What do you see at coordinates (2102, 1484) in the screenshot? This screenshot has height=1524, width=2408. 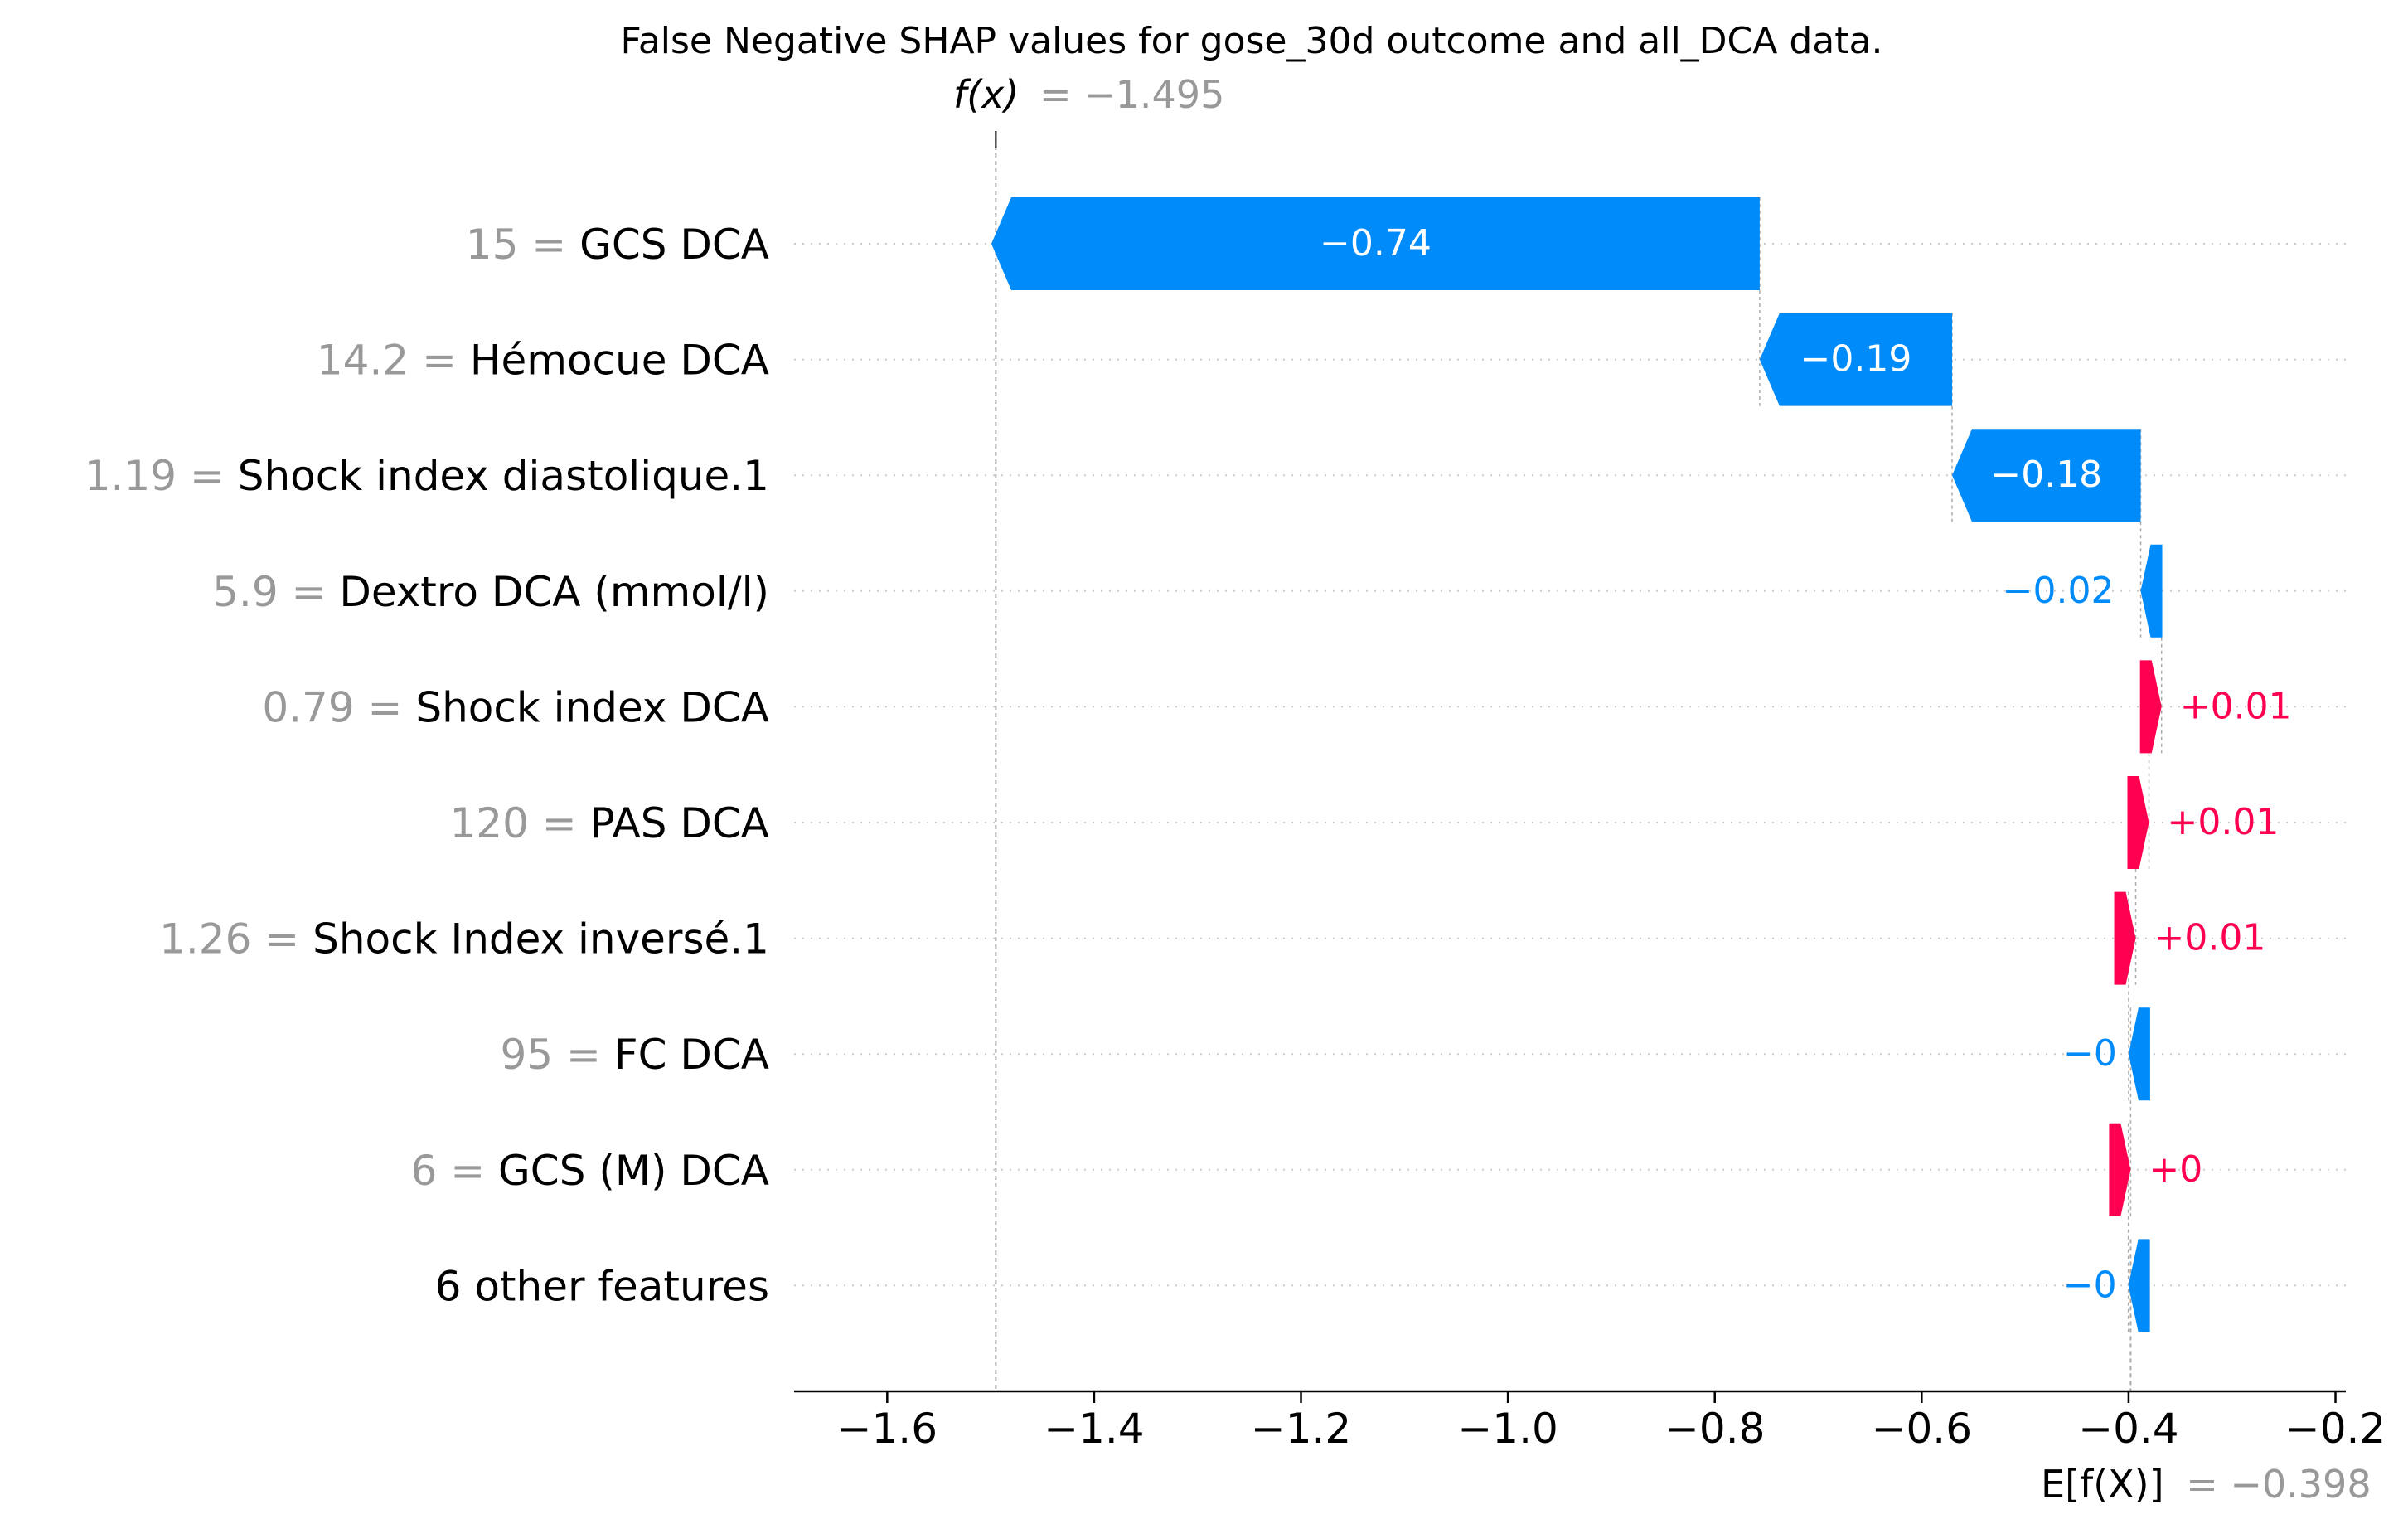 I see `base-prefix: E[f(X)]` at bounding box center [2102, 1484].